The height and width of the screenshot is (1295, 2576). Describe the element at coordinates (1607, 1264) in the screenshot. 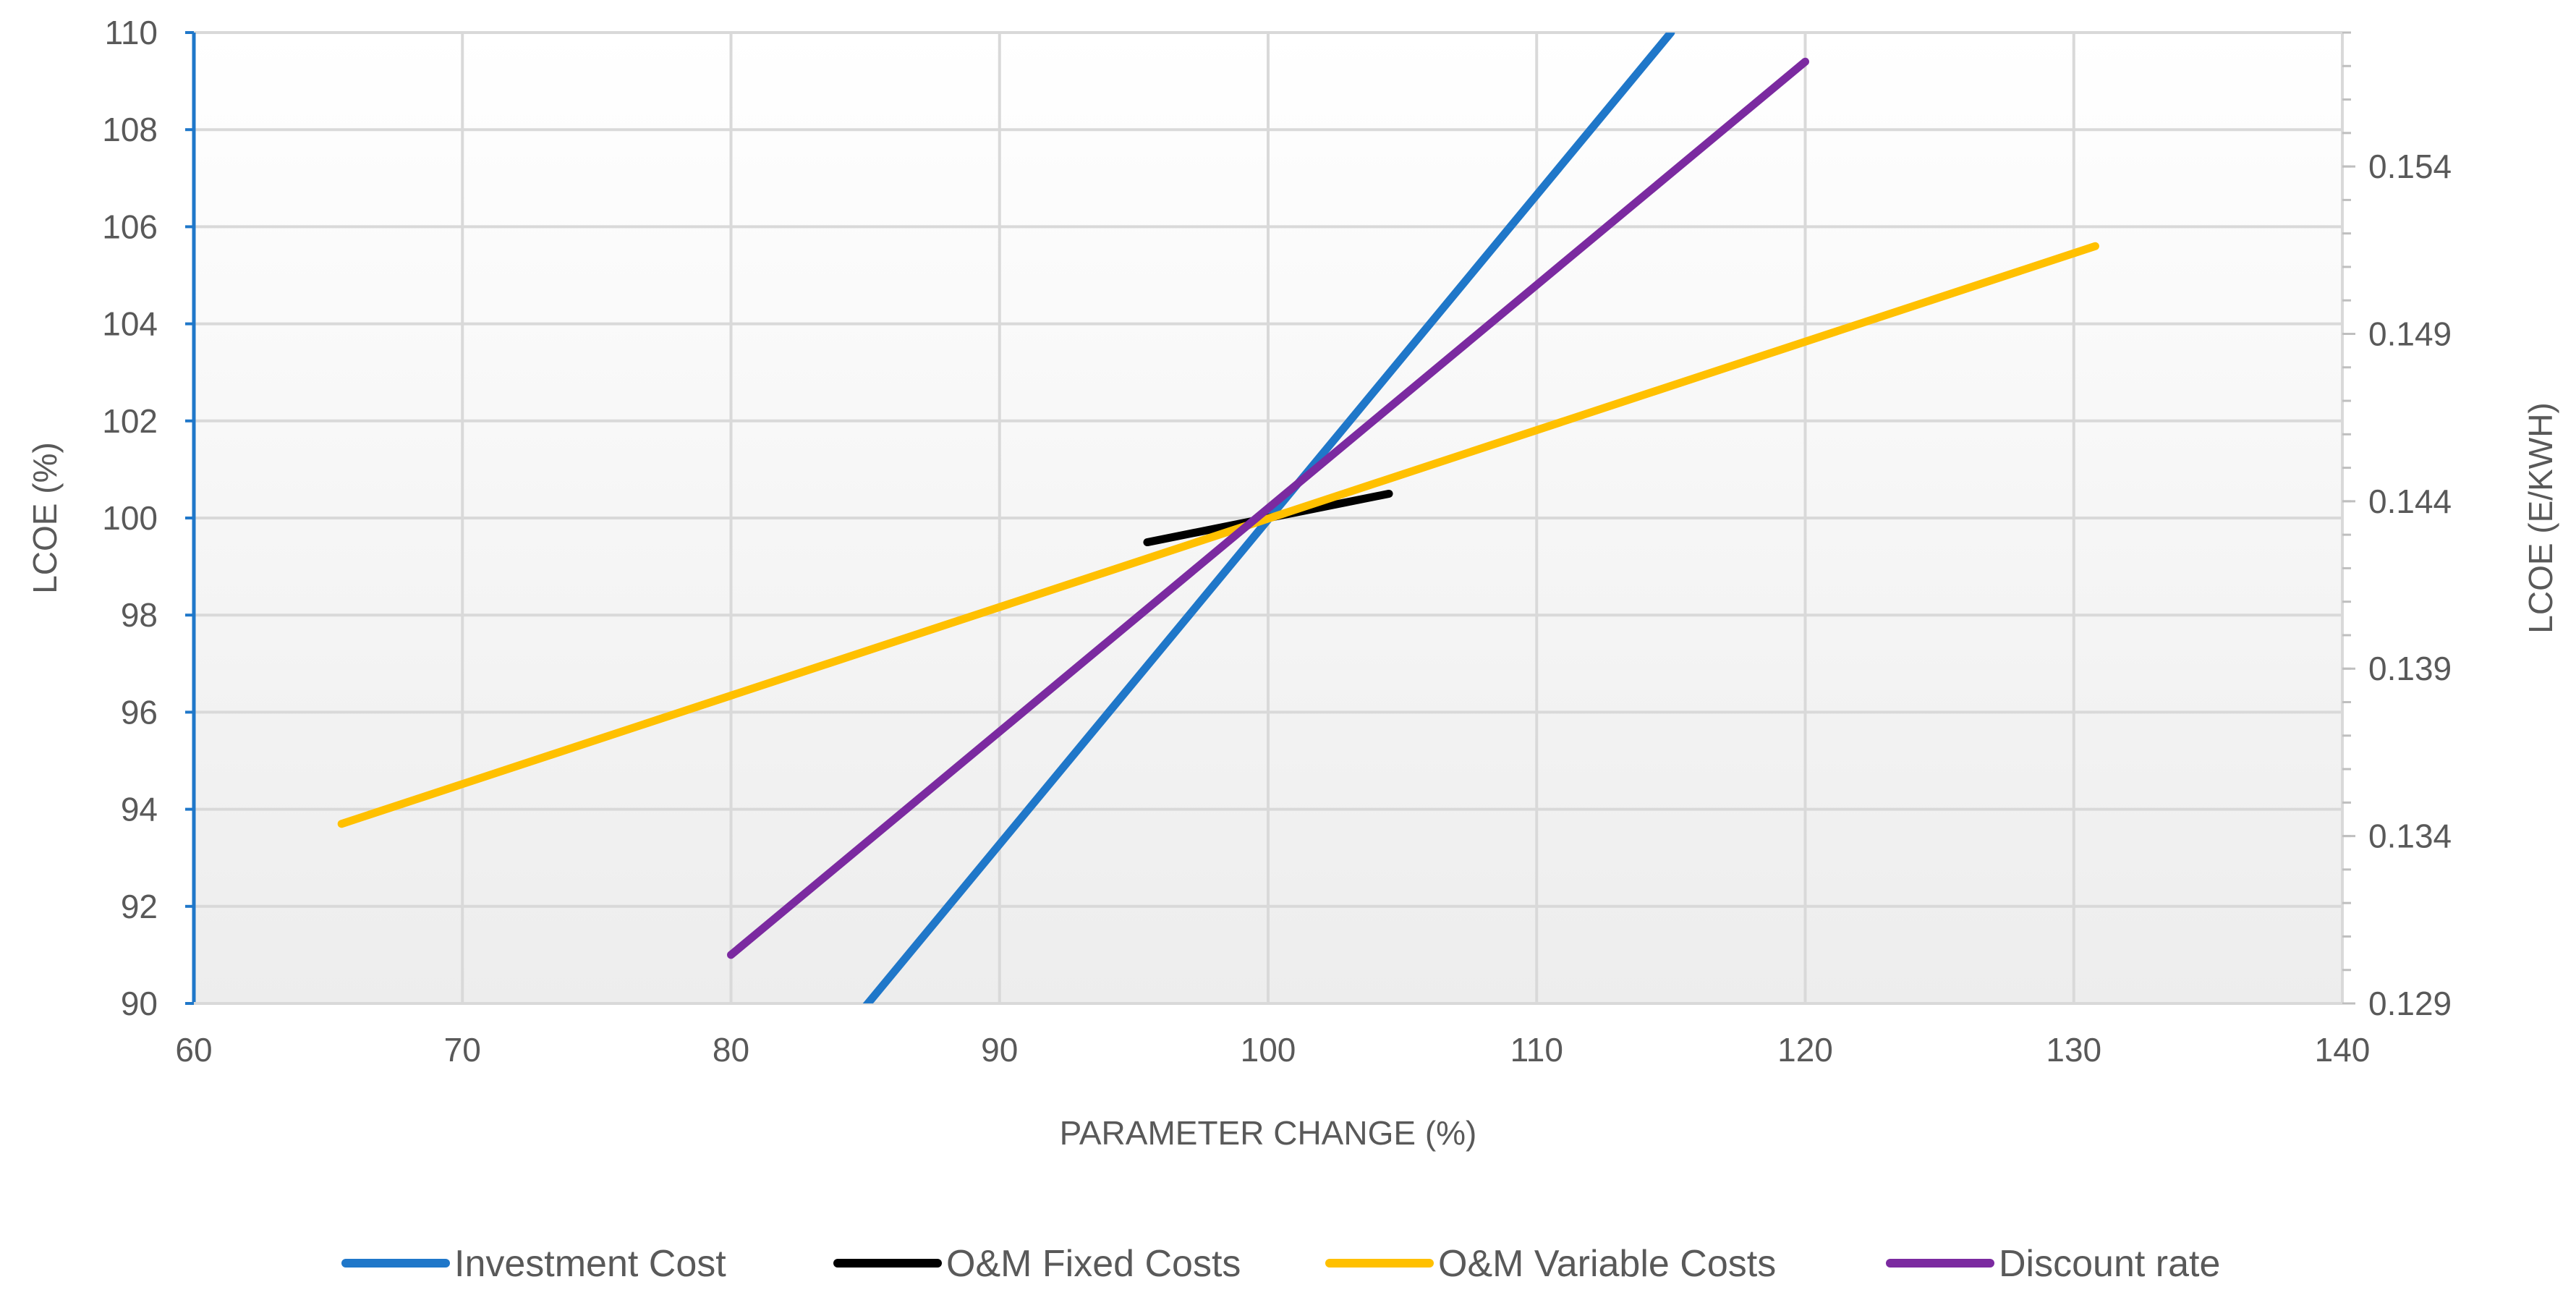

I see `legend-om-variable-costs: O&M Variable Costs` at that location.